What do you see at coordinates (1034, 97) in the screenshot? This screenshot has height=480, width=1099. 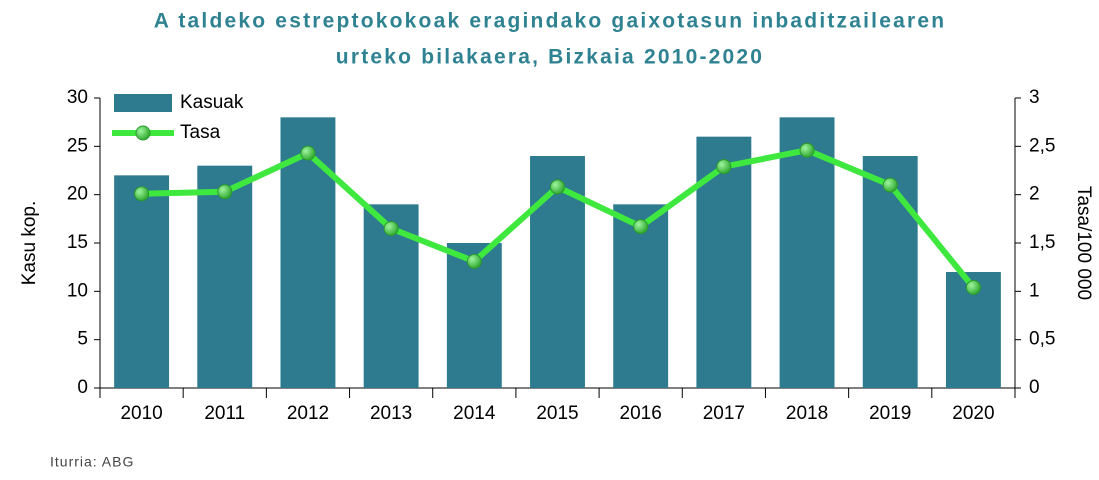 I see `y2-tick-label: 3` at bounding box center [1034, 97].